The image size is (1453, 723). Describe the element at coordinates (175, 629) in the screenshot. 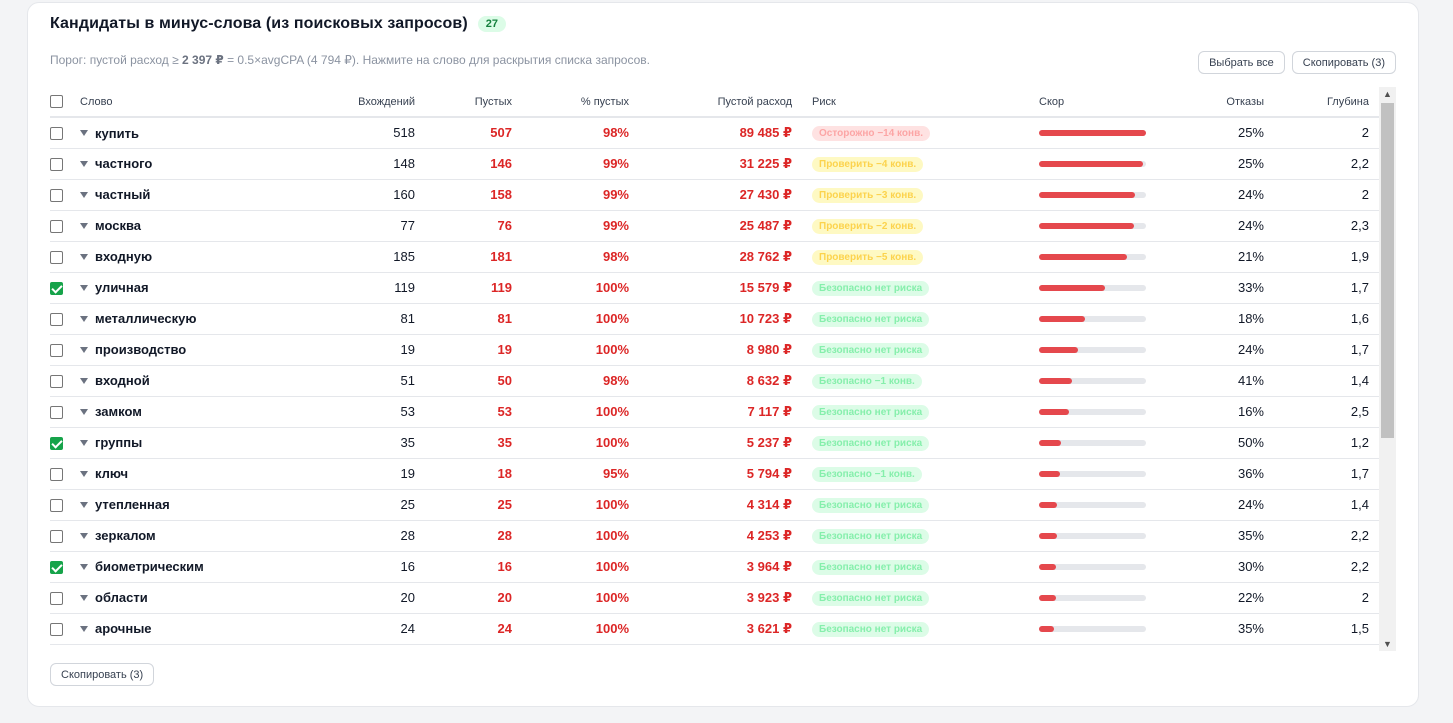

I see `word-cell: арочные` at that location.